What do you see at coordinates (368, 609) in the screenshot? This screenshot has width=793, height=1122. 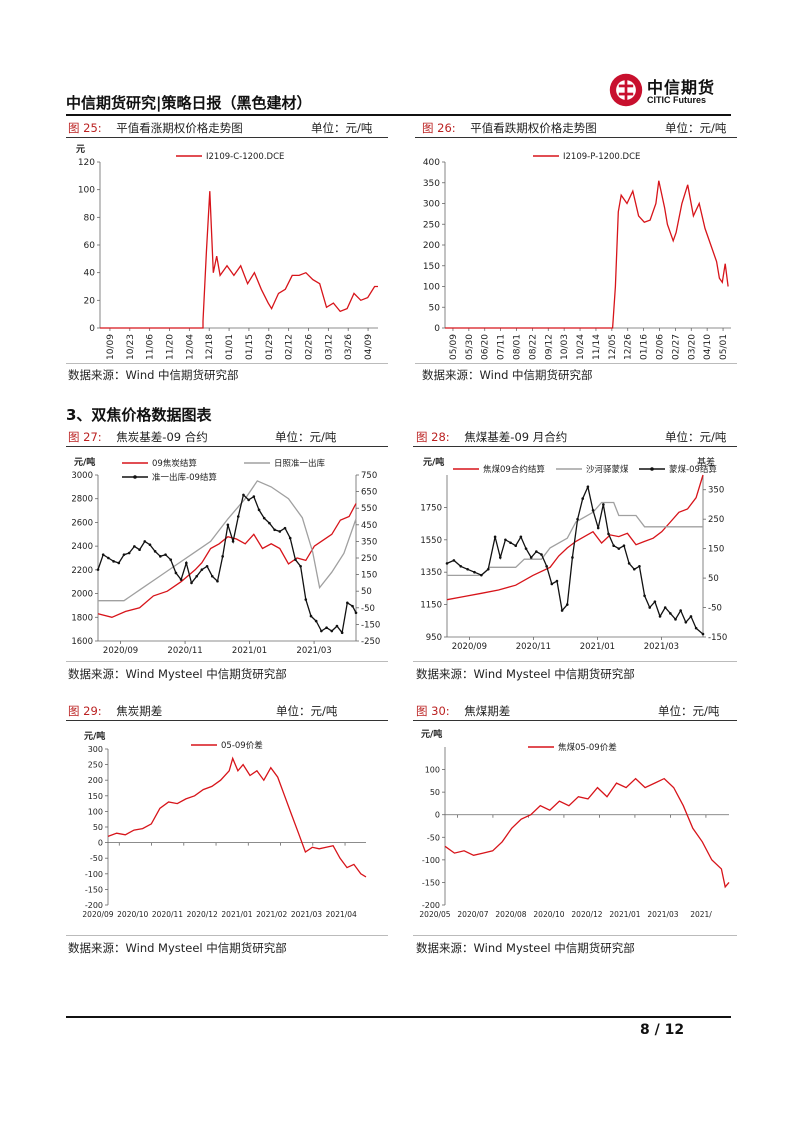 I see `y2-tick-label: -50` at bounding box center [368, 609].